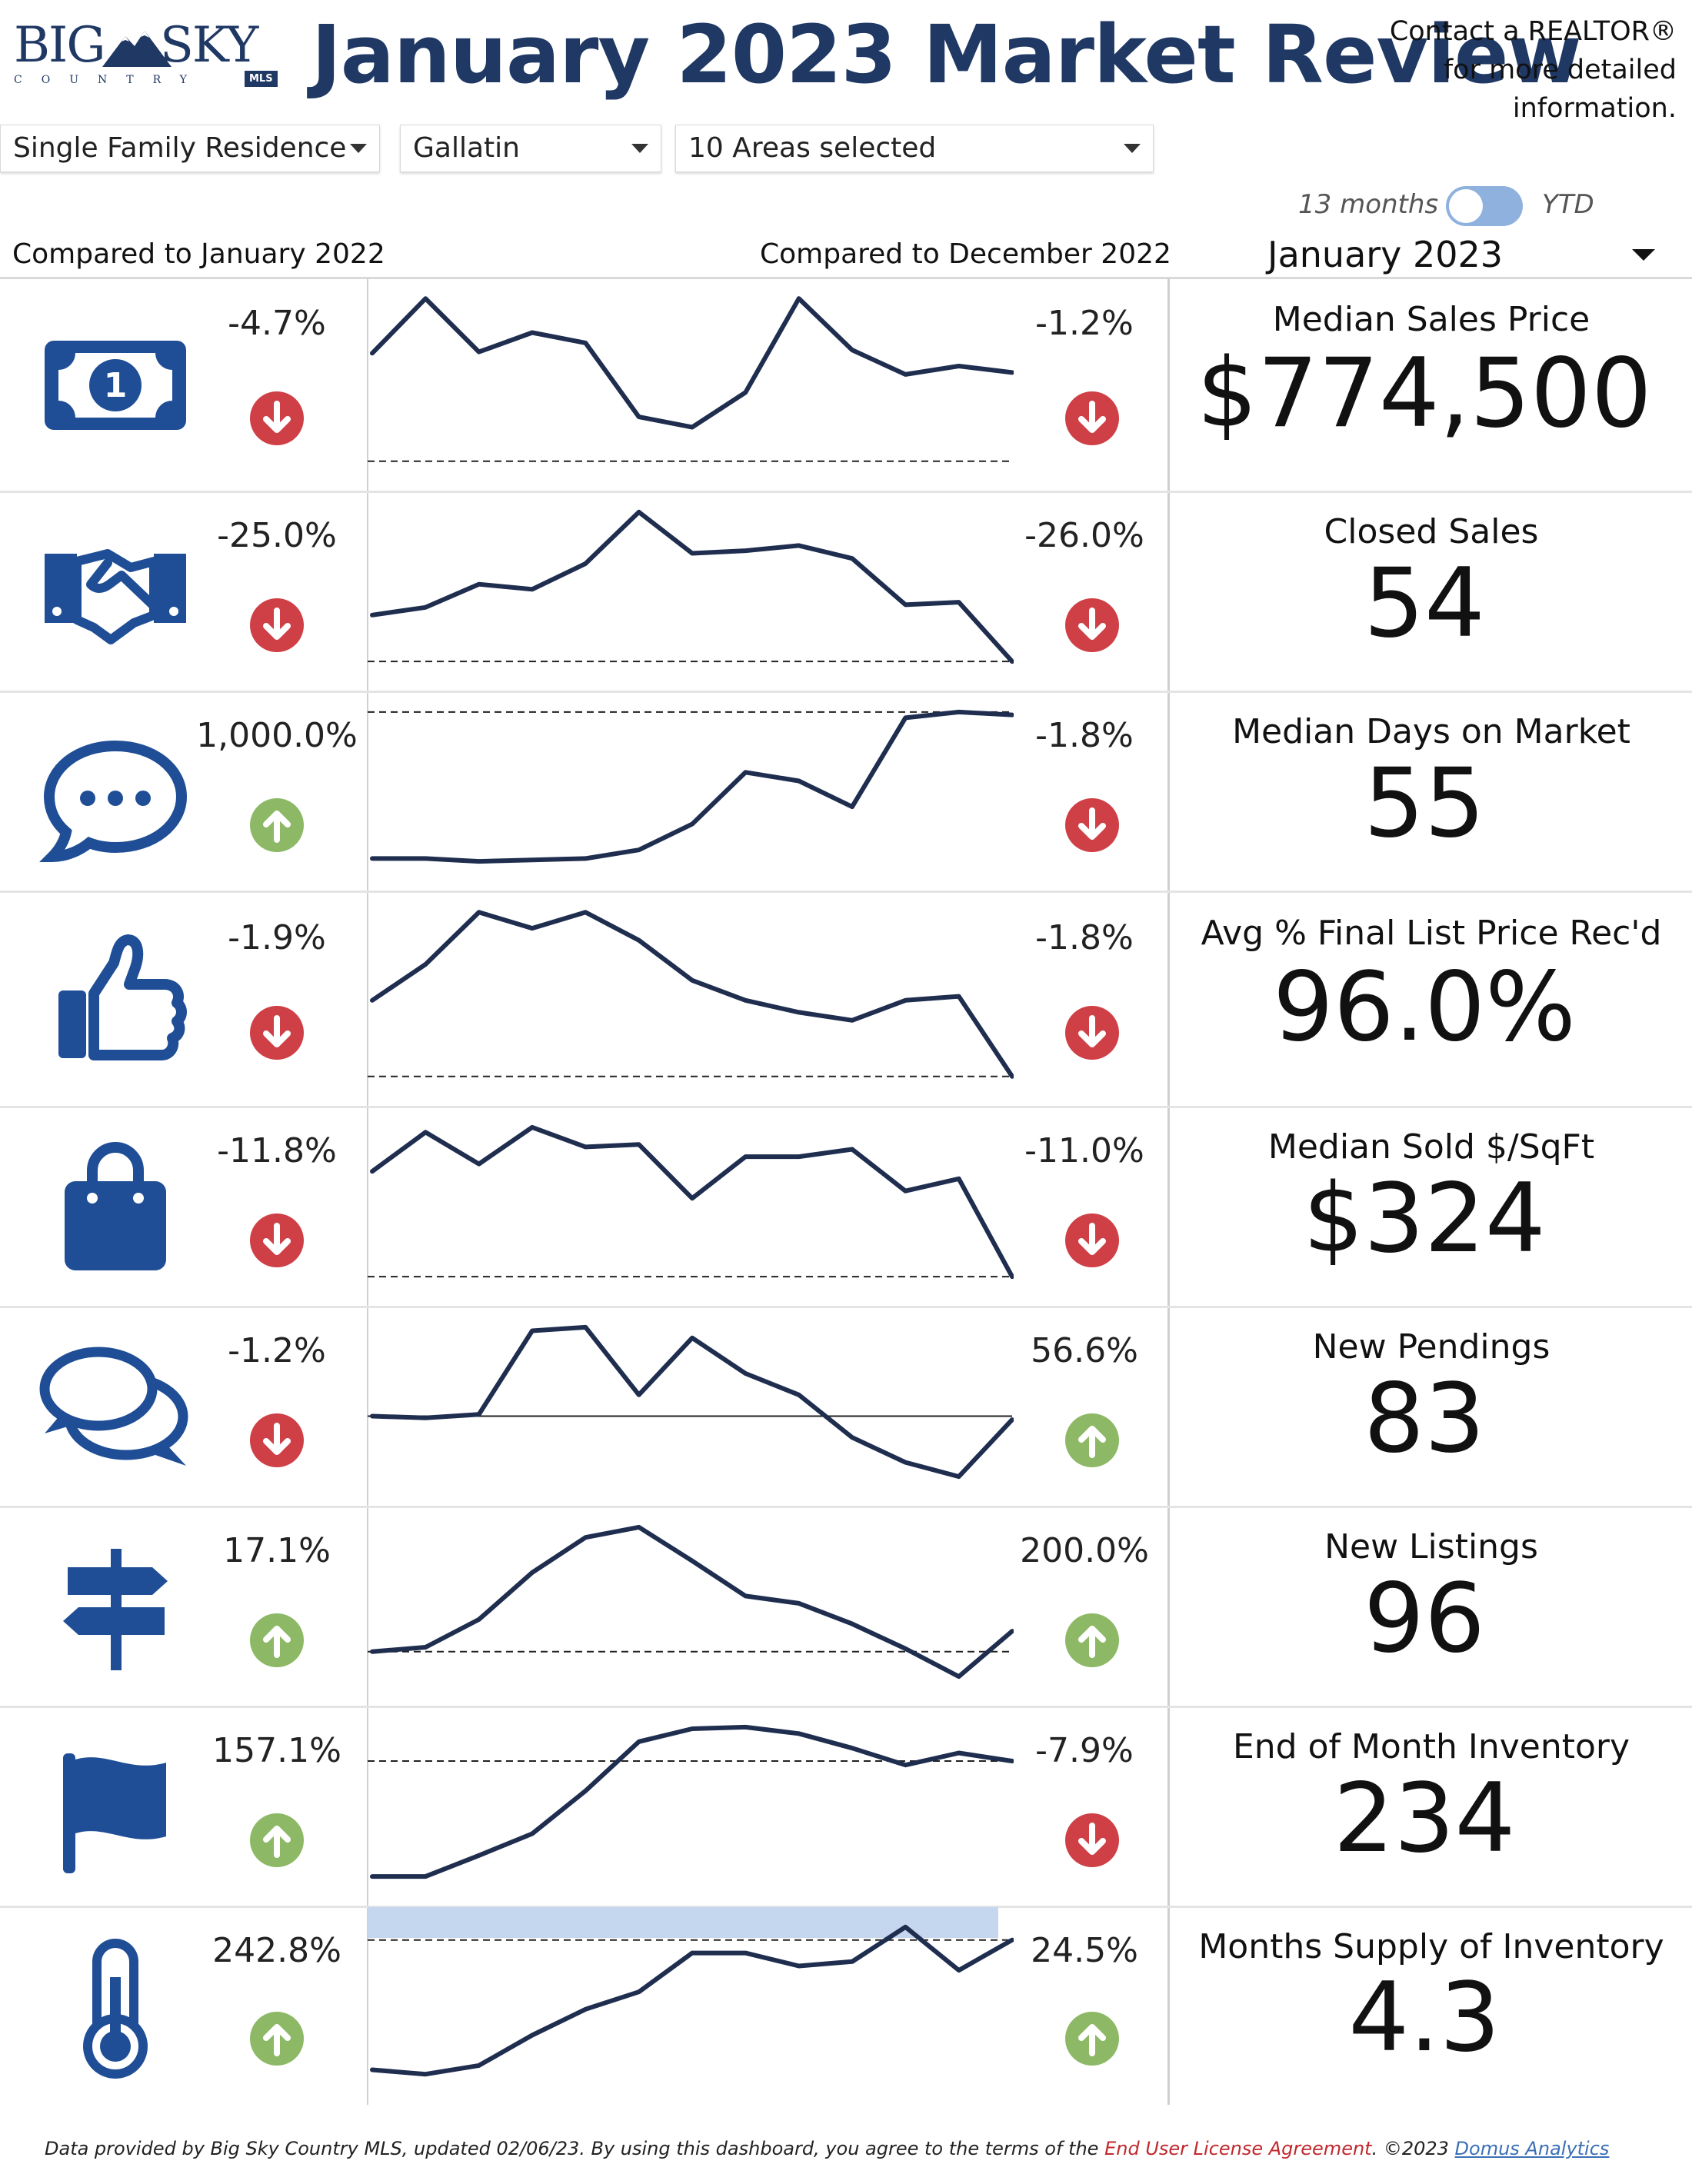 Image resolution: width=1692 pixels, height=2184 pixels. Describe the element at coordinates (367, 1191) in the screenshot. I see `column-divider-left` at that location.